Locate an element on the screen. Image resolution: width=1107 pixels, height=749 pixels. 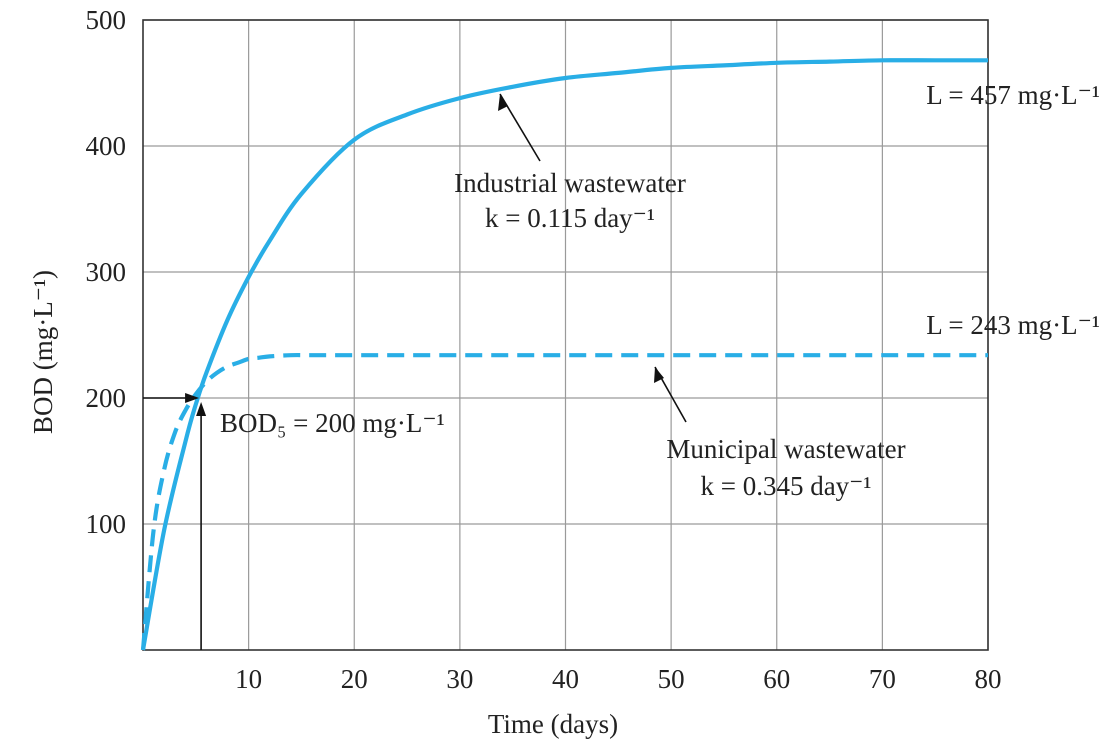
x-tick-label: 20 is located at coordinates (354, 679).